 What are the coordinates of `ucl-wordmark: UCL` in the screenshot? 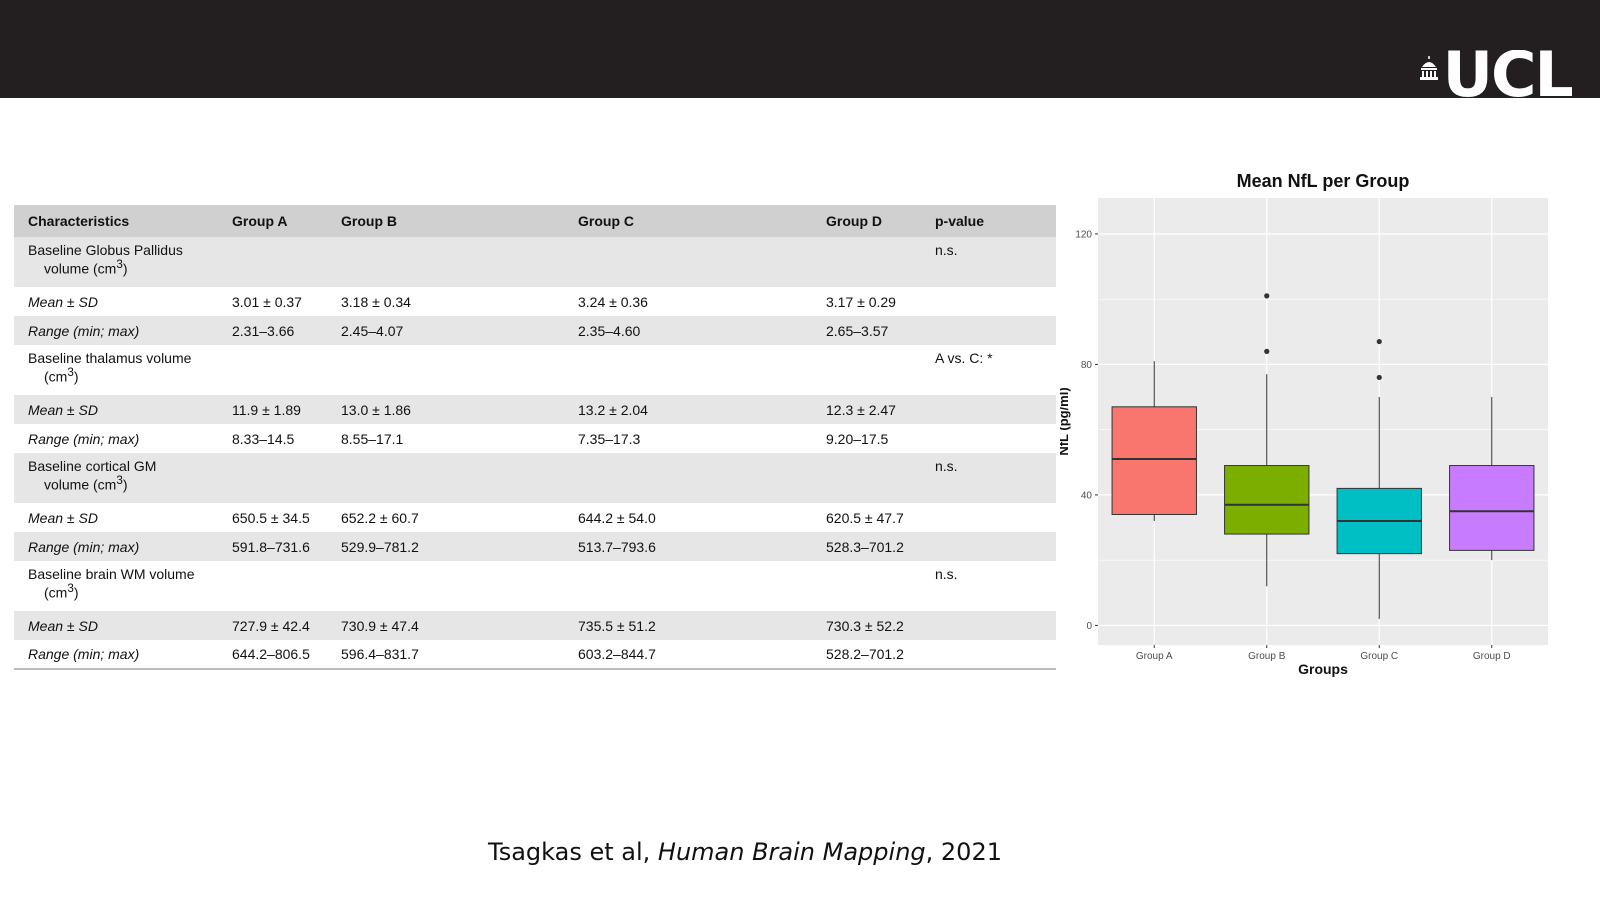 It's located at (1507, 75).